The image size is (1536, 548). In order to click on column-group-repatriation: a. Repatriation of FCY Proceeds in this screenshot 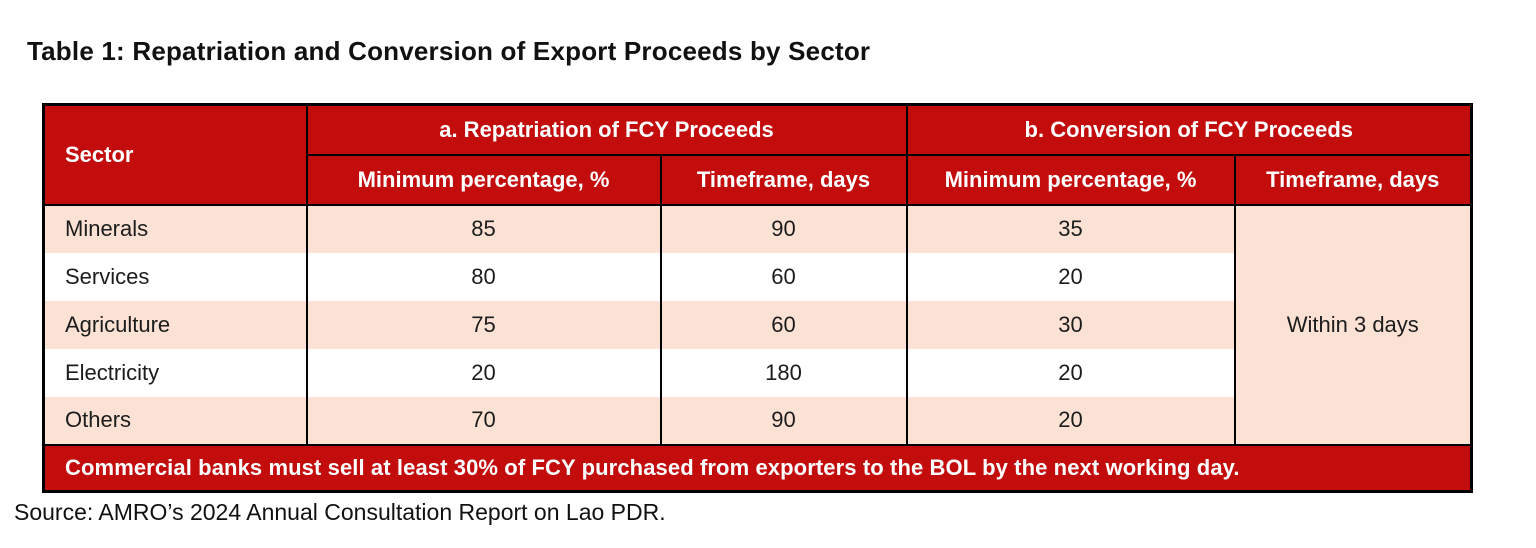, I will do `click(606, 129)`.